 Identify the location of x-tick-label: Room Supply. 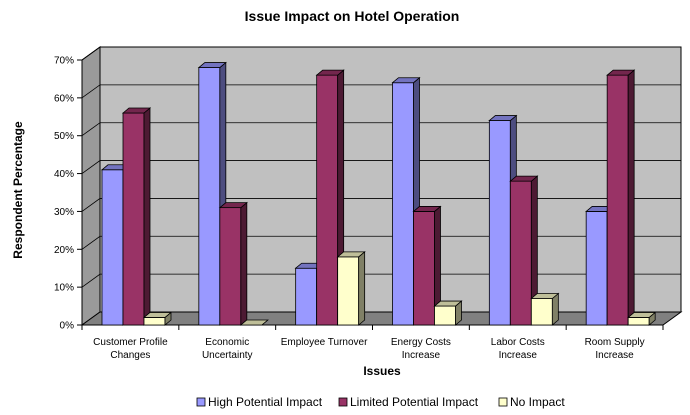
(615, 342).